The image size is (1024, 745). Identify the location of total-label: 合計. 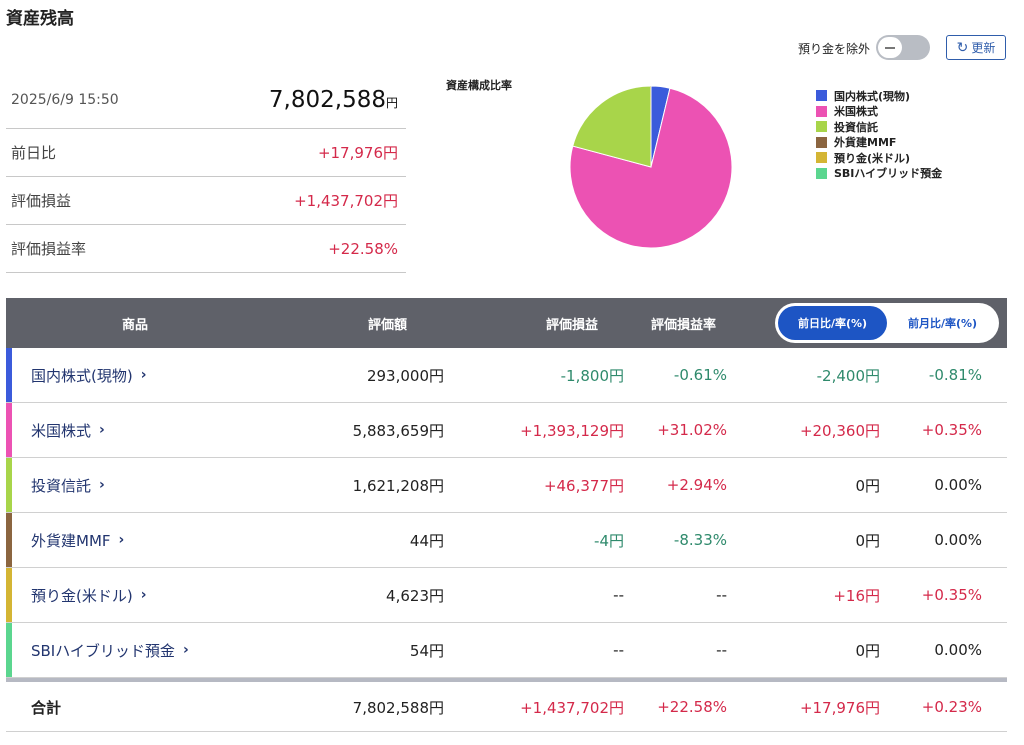
(46, 707).